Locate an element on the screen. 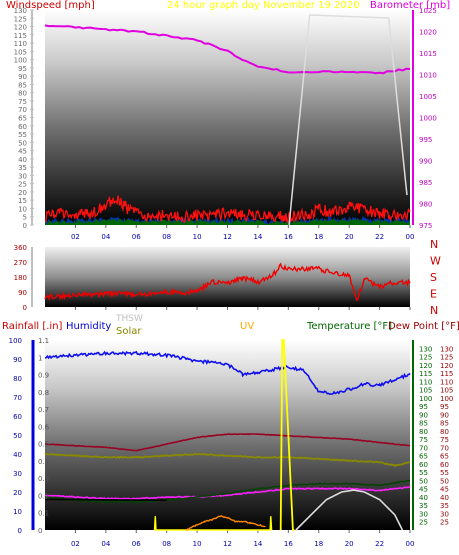  panel3-dewpoint-tick-label: 30 is located at coordinates (444, 514).